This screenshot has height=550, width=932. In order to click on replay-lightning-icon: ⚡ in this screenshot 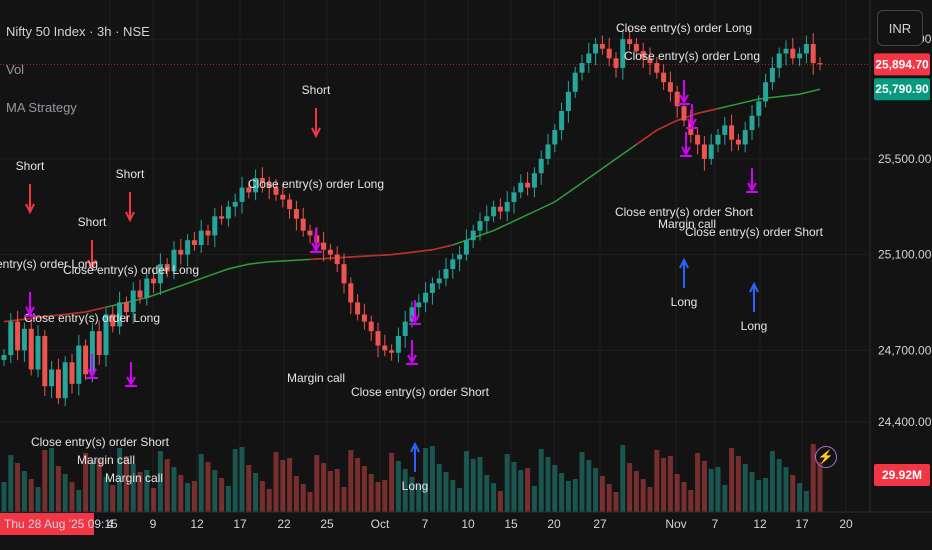, I will do `click(826, 457)`.